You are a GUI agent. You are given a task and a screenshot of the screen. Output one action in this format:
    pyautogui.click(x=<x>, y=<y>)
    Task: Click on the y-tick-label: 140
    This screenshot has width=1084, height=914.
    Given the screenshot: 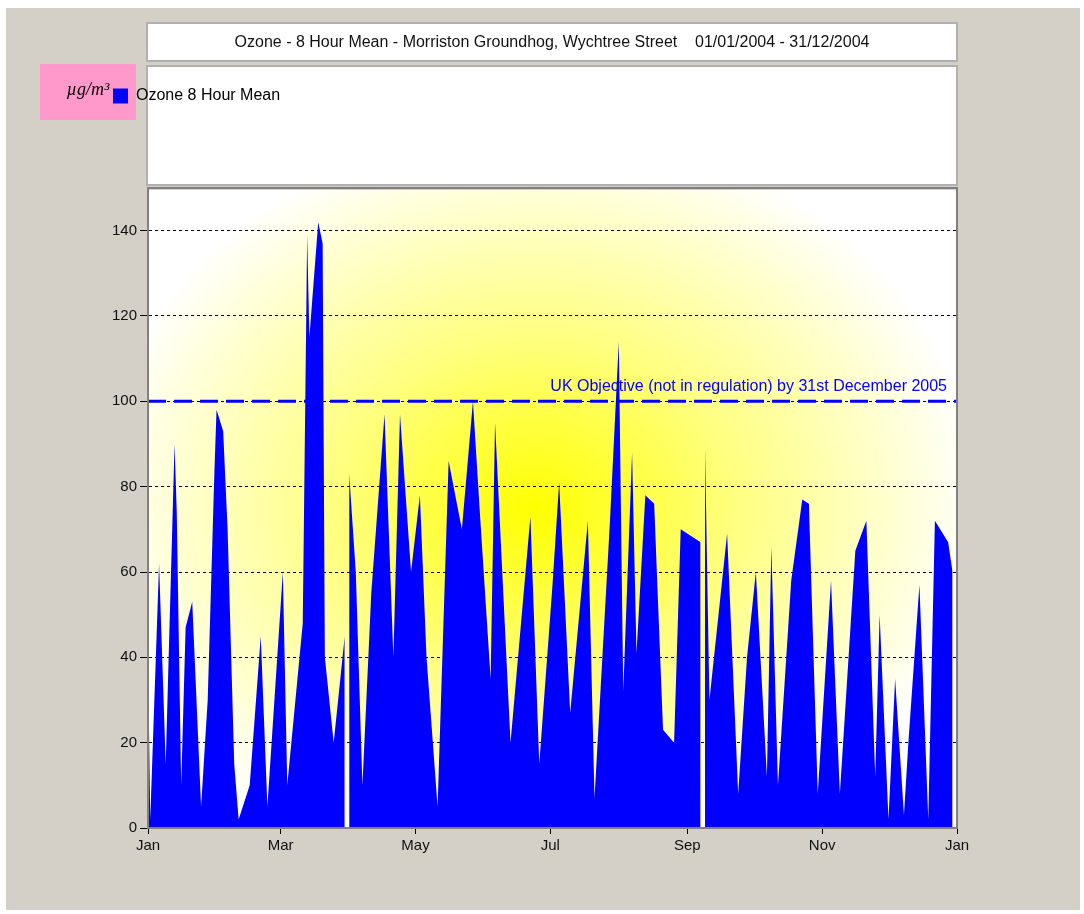 What is the action you would take?
    pyautogui.click(x=125, y=229)
    